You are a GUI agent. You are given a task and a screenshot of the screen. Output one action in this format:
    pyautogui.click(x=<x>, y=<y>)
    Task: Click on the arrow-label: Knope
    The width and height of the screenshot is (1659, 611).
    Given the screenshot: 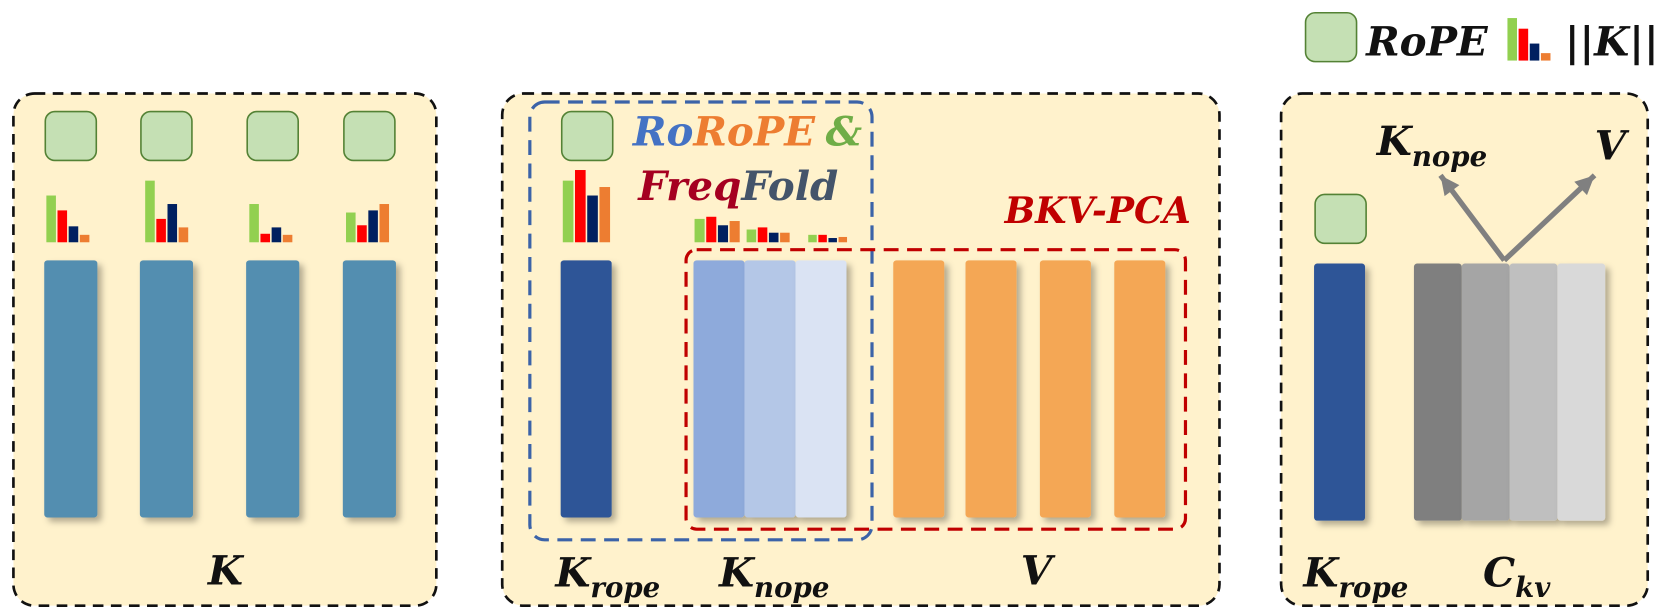 What is the action you would take?
    pyautogui.click(x=1431, y=145)
    